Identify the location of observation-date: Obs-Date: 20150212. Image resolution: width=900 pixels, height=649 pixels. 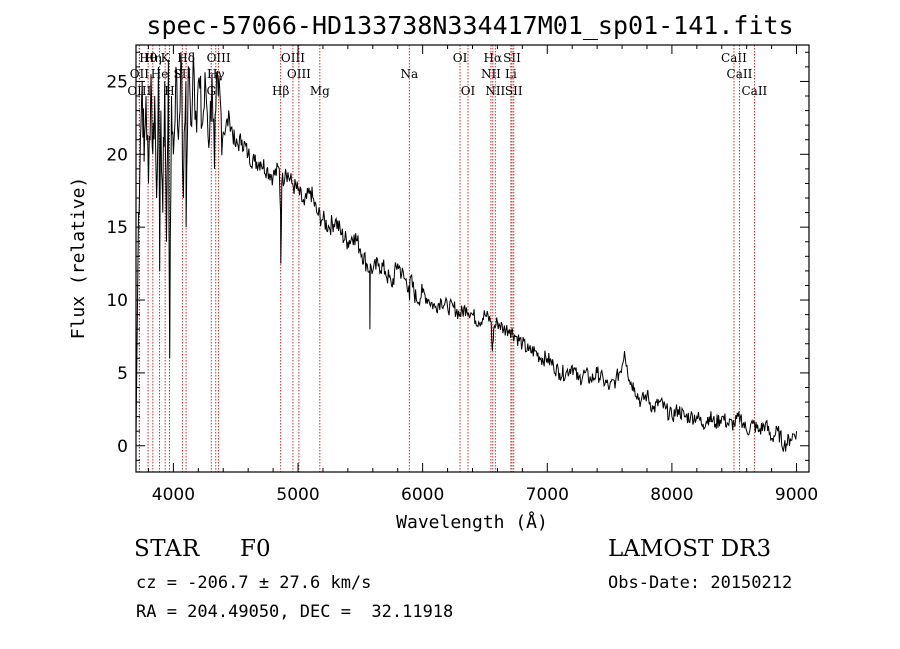
(700, 583).